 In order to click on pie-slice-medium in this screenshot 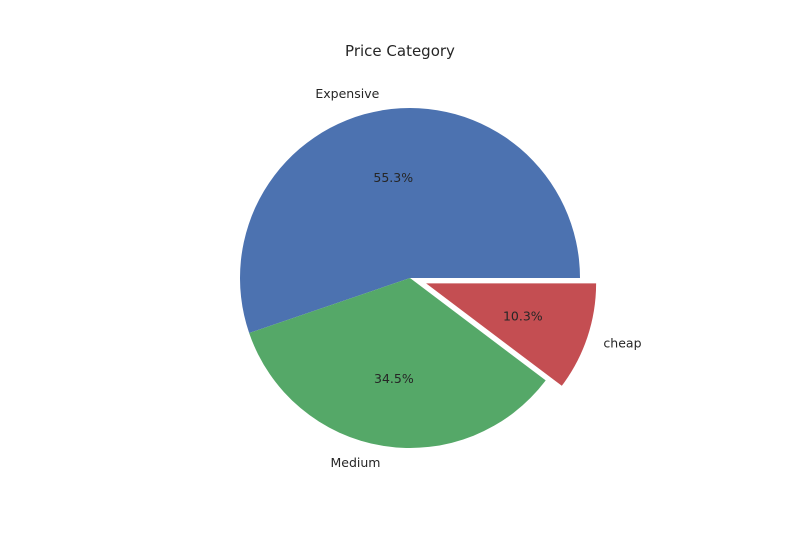, I will do `click(397, 363)`.